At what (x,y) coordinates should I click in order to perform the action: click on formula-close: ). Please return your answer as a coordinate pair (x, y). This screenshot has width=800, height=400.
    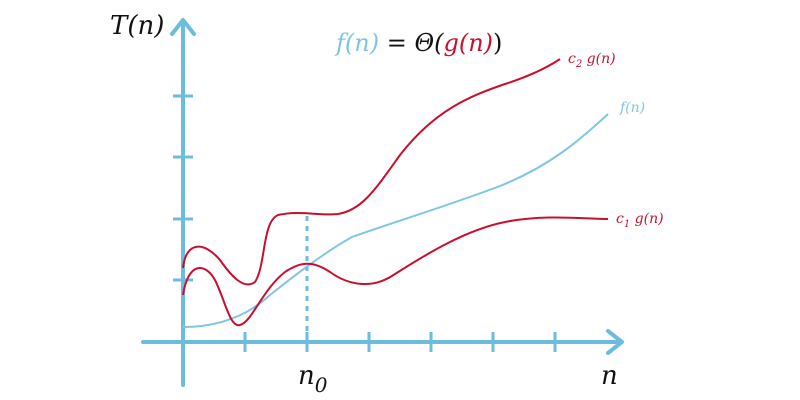
    Looking at the image, I should click on (497, 43).